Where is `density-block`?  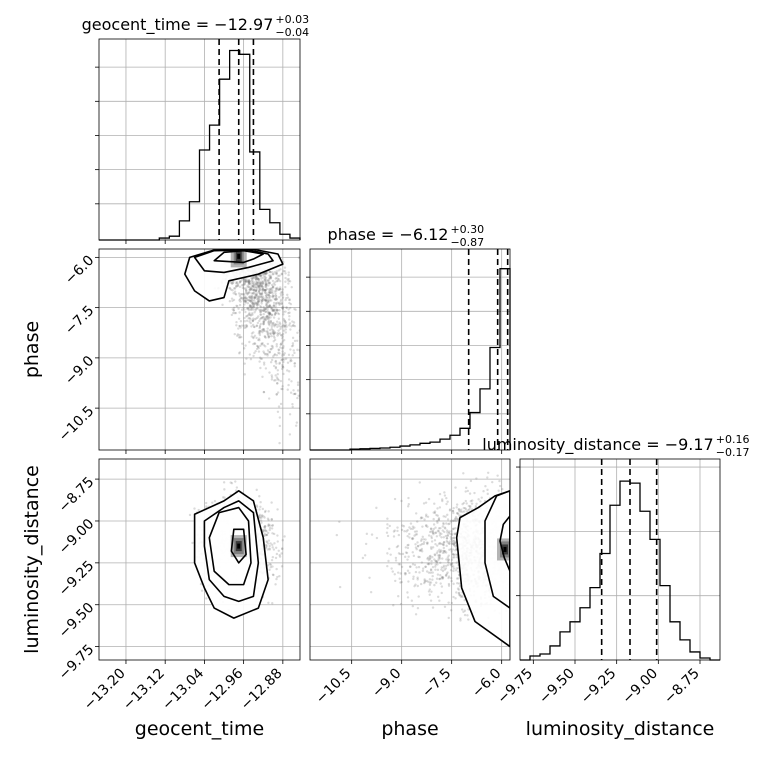
density-block is located at coordinates (505, 549).